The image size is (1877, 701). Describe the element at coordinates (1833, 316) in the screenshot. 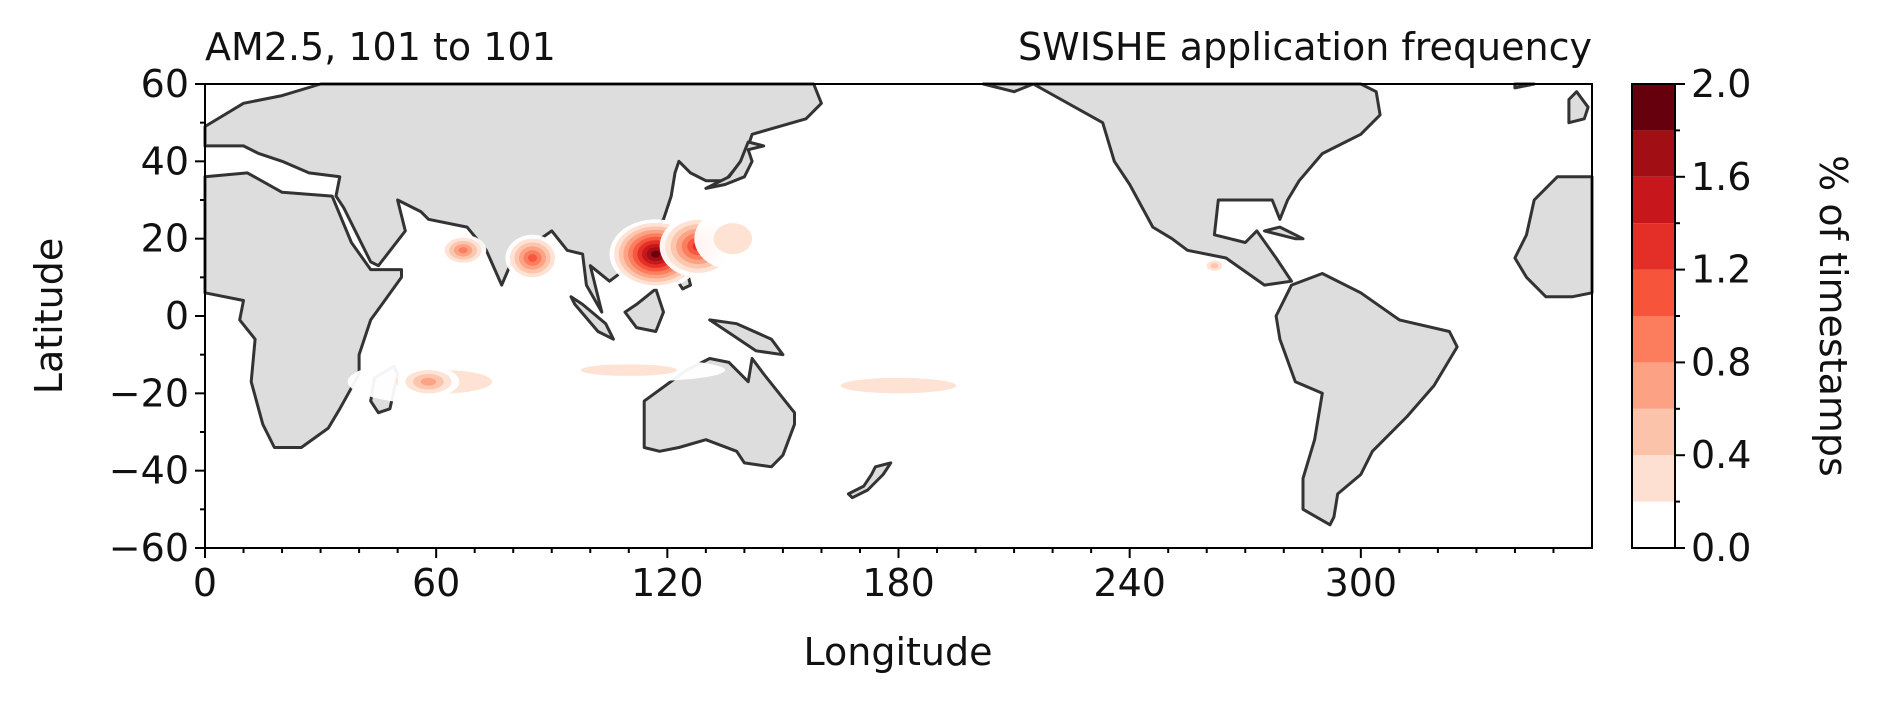

I see `colorbar-label: % of timestamps` at that location.